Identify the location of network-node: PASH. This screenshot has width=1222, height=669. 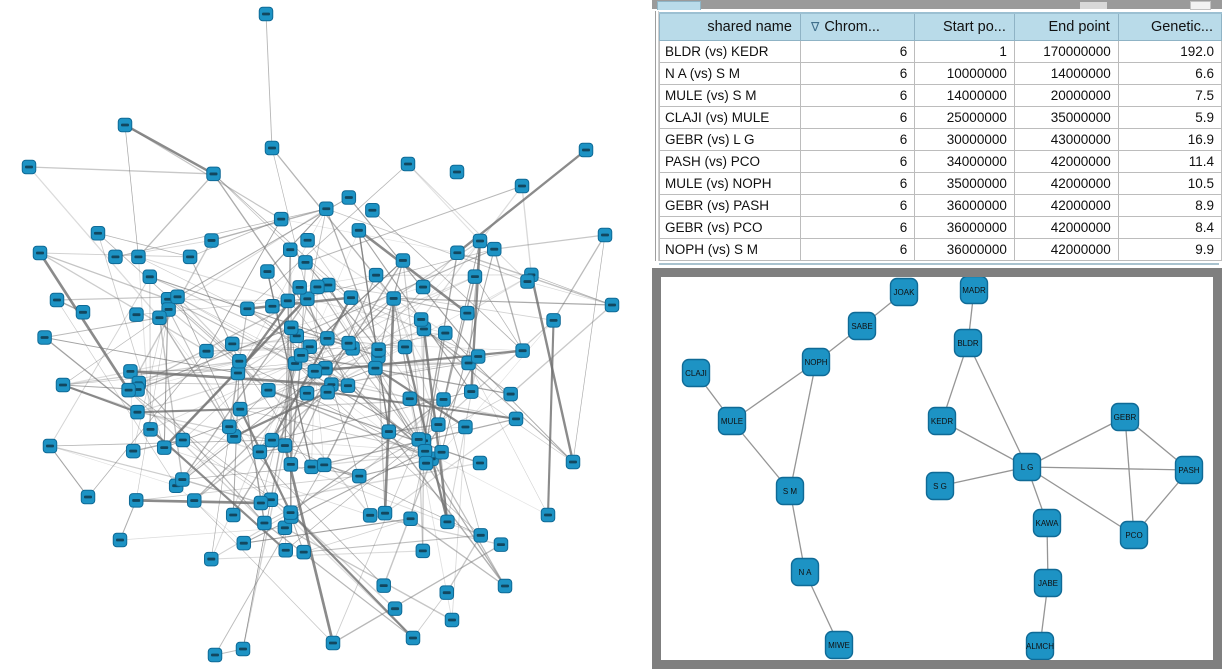
(1189, 470).